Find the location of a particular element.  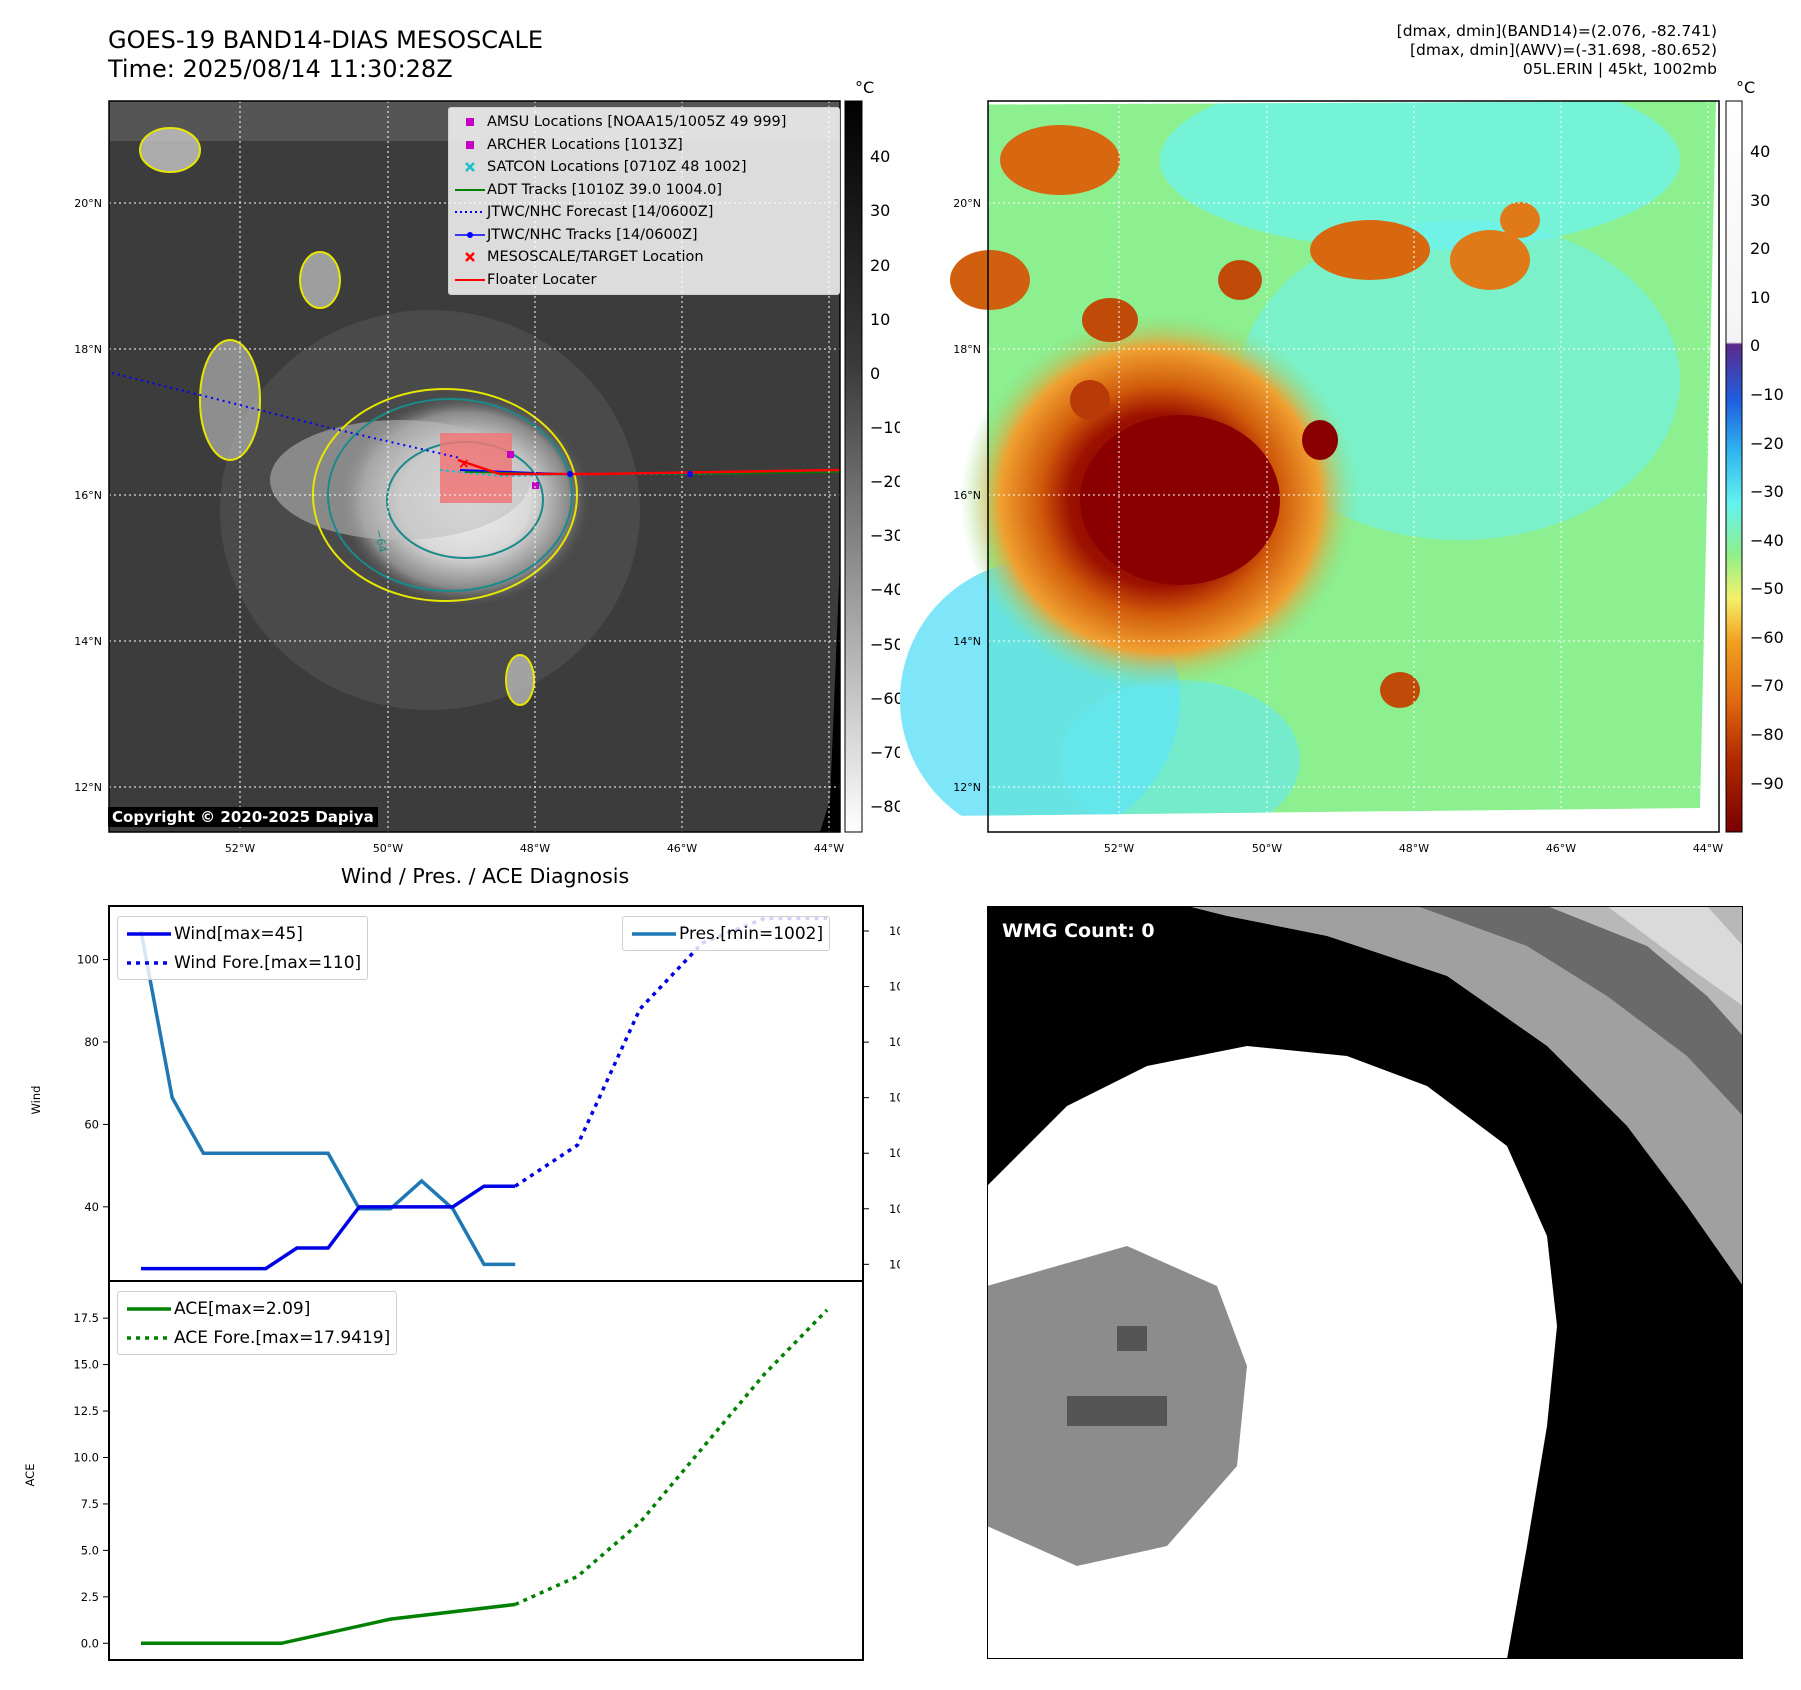

pressure-line is located at coordinates (327, 1098).